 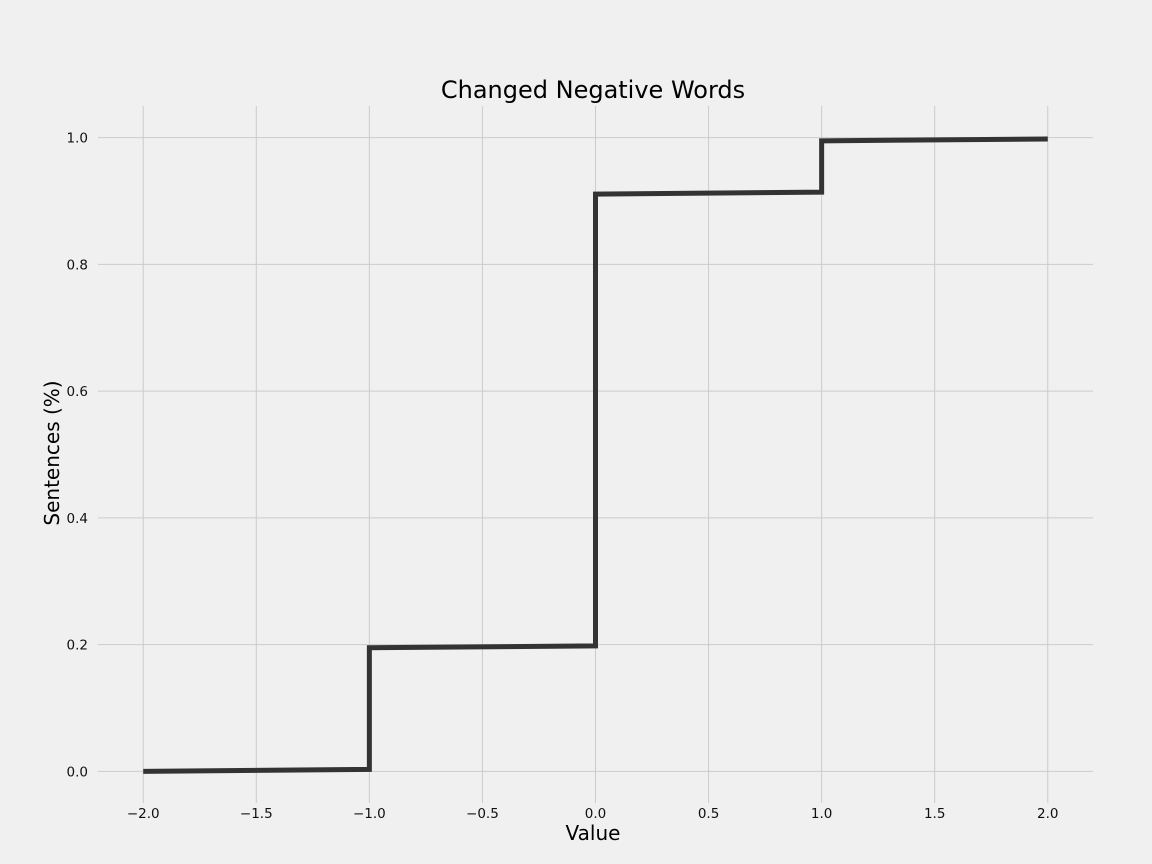 I want to click on x-tick-label: 2.0, so click(x=1047, y=814).